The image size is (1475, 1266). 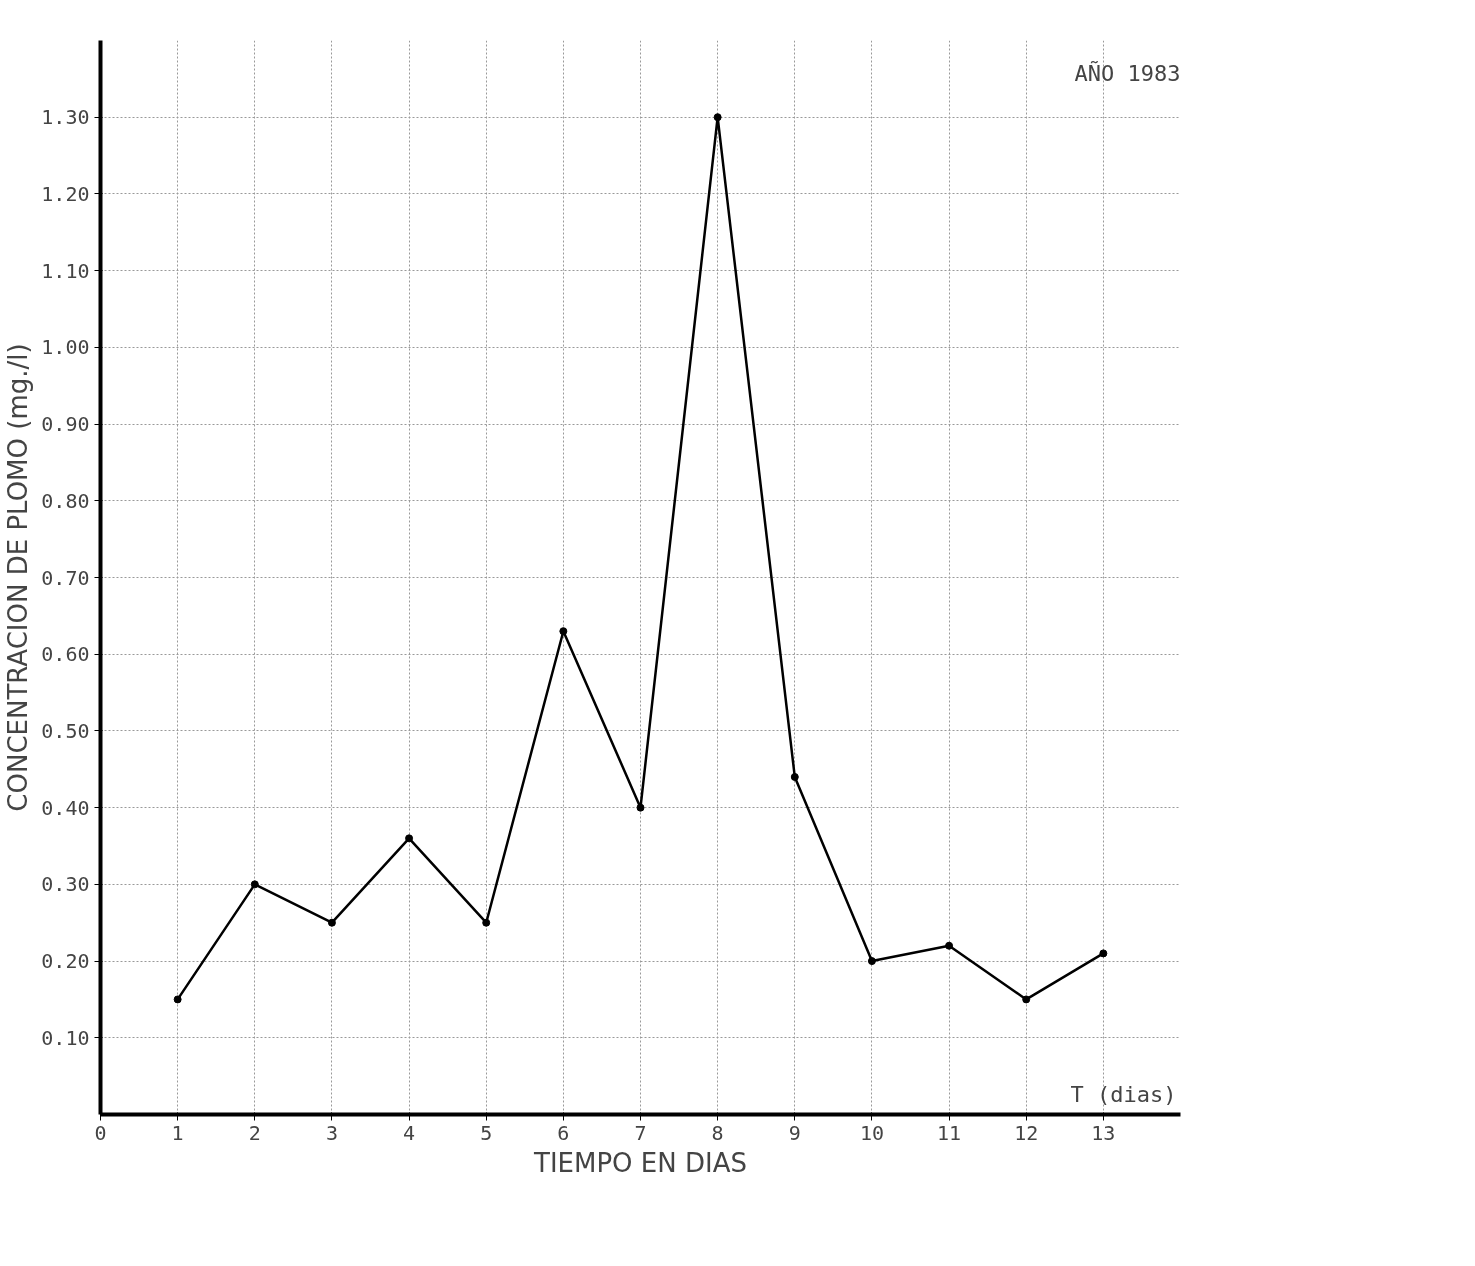 I want to click on x-tick-label: 5, so click(x=486, y=1132).